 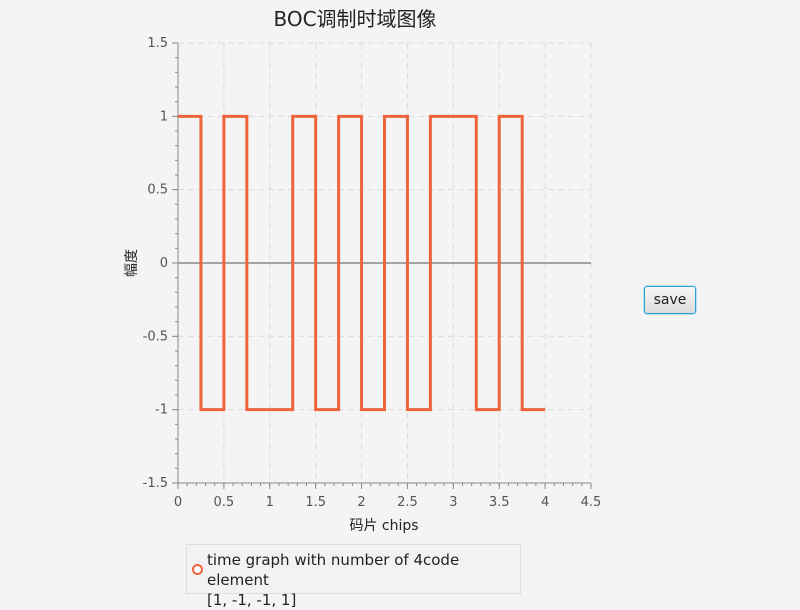 I want to click on y-tick-label: -1, so click(x=161, y=410).